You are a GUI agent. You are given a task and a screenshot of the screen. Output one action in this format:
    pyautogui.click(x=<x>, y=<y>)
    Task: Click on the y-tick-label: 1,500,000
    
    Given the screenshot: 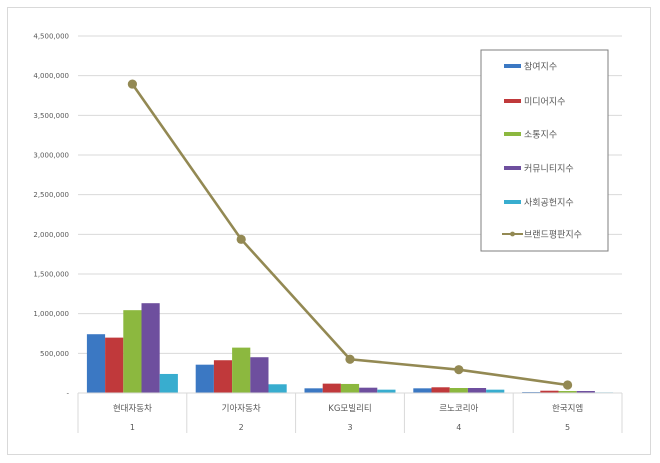 What is the action you would take?
    pyautogui.click(x=51, y=275)
    